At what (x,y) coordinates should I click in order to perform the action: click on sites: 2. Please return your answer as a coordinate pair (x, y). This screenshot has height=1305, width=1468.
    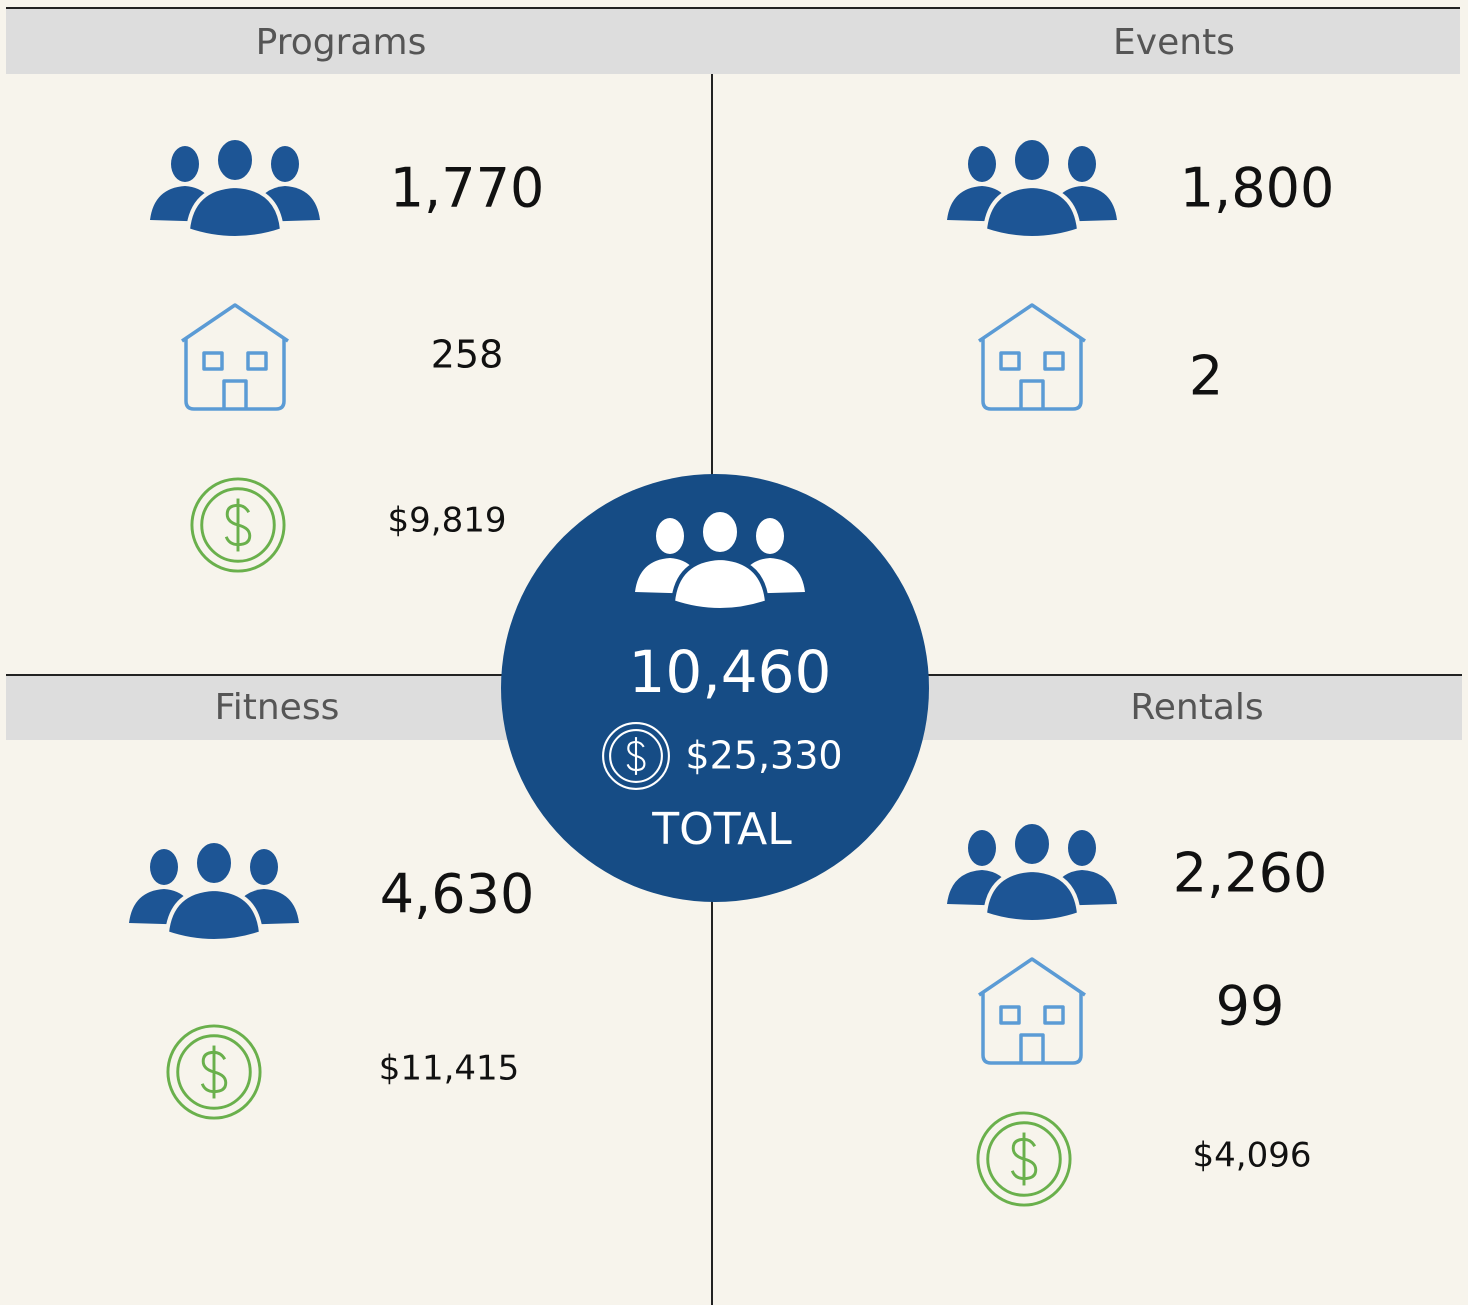
    Looking at the image, I should click on (1206, 376).